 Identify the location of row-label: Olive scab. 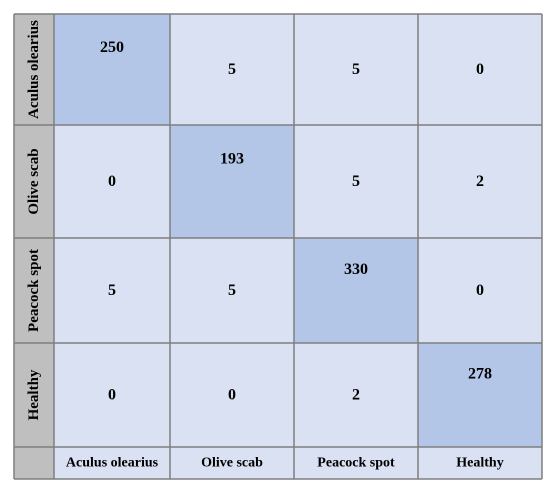
(34, 181).